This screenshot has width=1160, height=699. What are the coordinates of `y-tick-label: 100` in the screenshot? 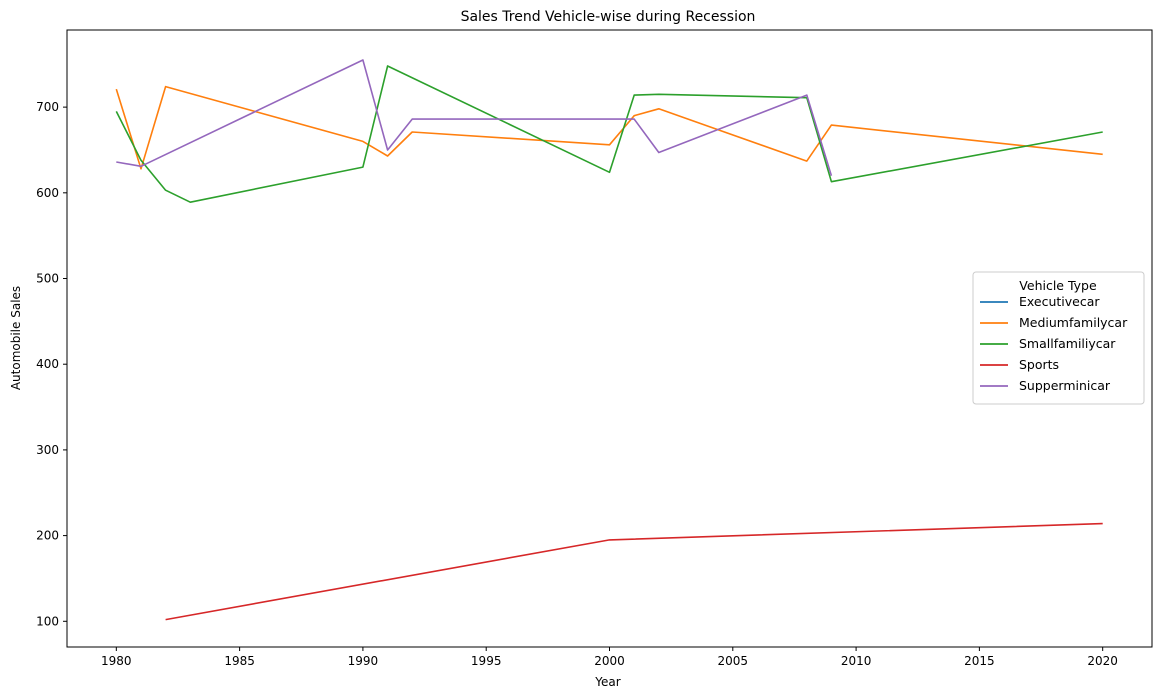 It's located at (47, 621).